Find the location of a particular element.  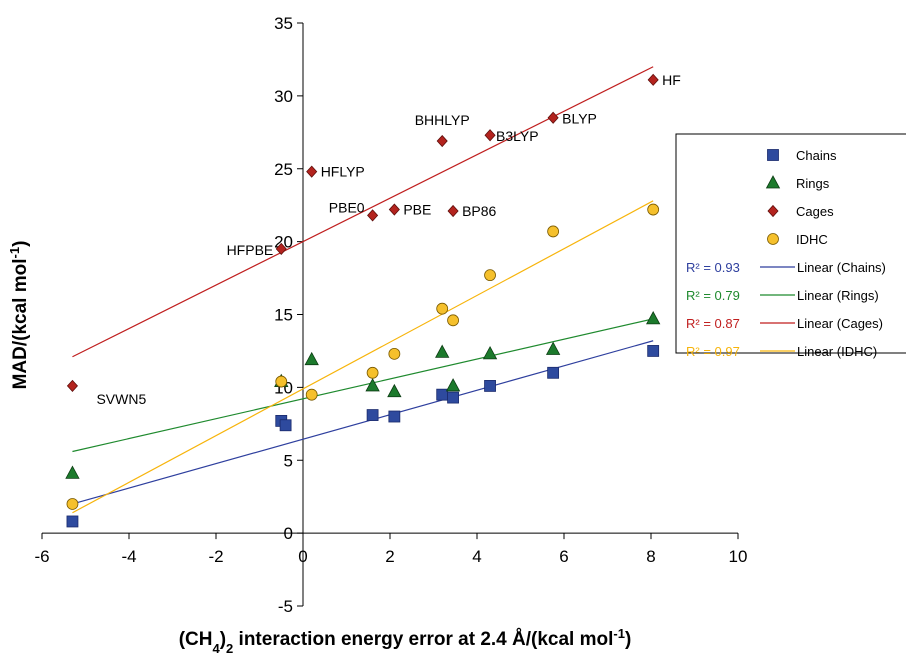

legend-label: Chains is located at coordinates (816, 155).